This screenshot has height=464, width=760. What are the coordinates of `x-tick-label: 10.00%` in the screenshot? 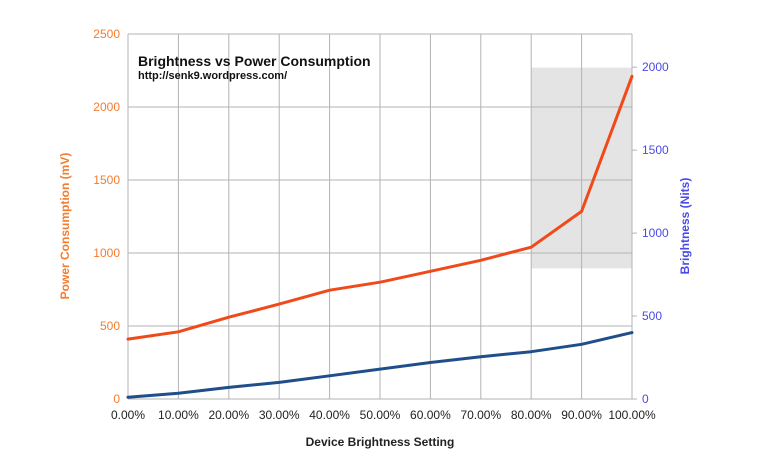 It's located at (178, 415).